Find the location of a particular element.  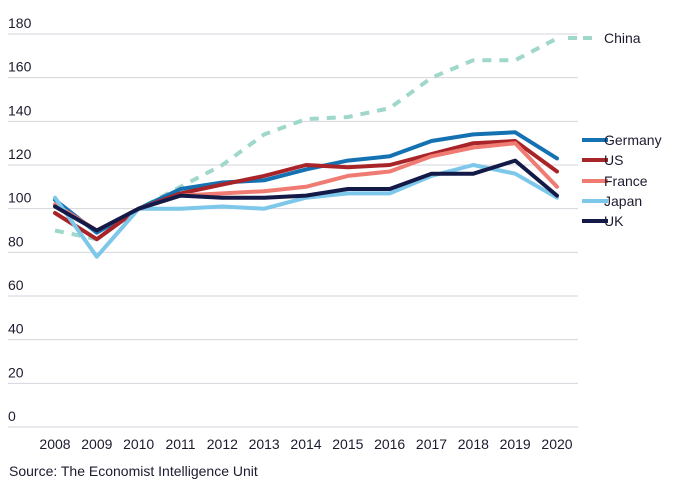

y-tick-label: 100 is located at coordinates (20, 198).